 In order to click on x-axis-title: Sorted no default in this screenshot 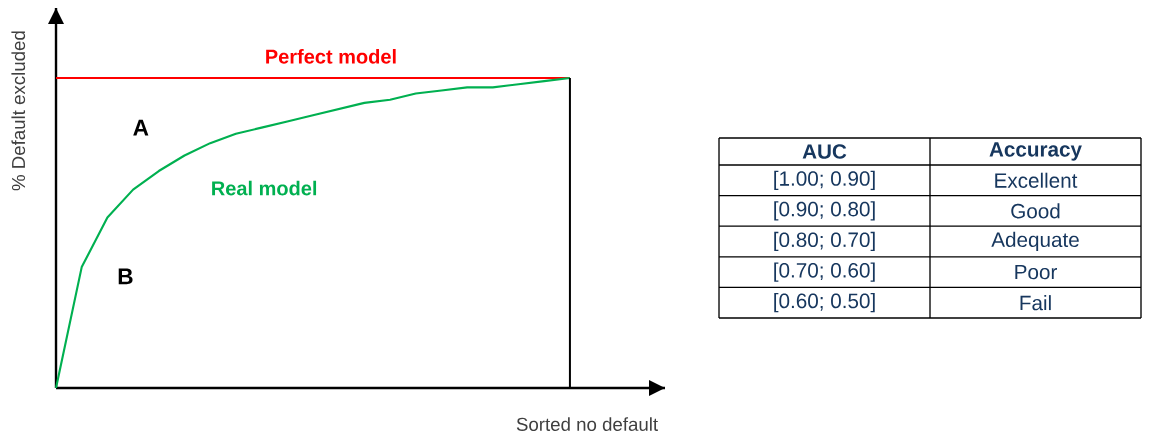, I will do `click(587, 424)`.